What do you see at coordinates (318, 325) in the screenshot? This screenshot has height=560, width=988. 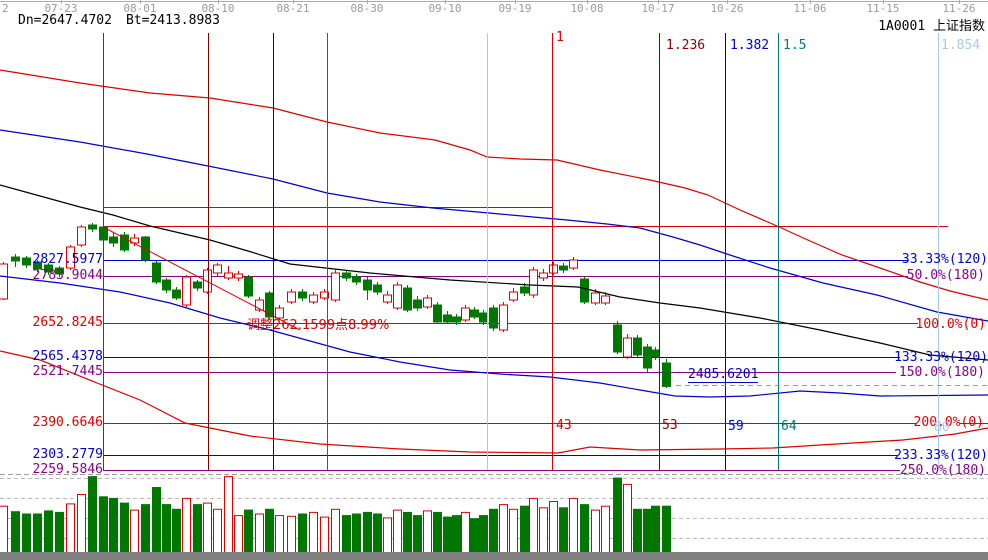 I see `correction-annotation: 调整262.1599点8.99%` at bounding box center [318, 325].